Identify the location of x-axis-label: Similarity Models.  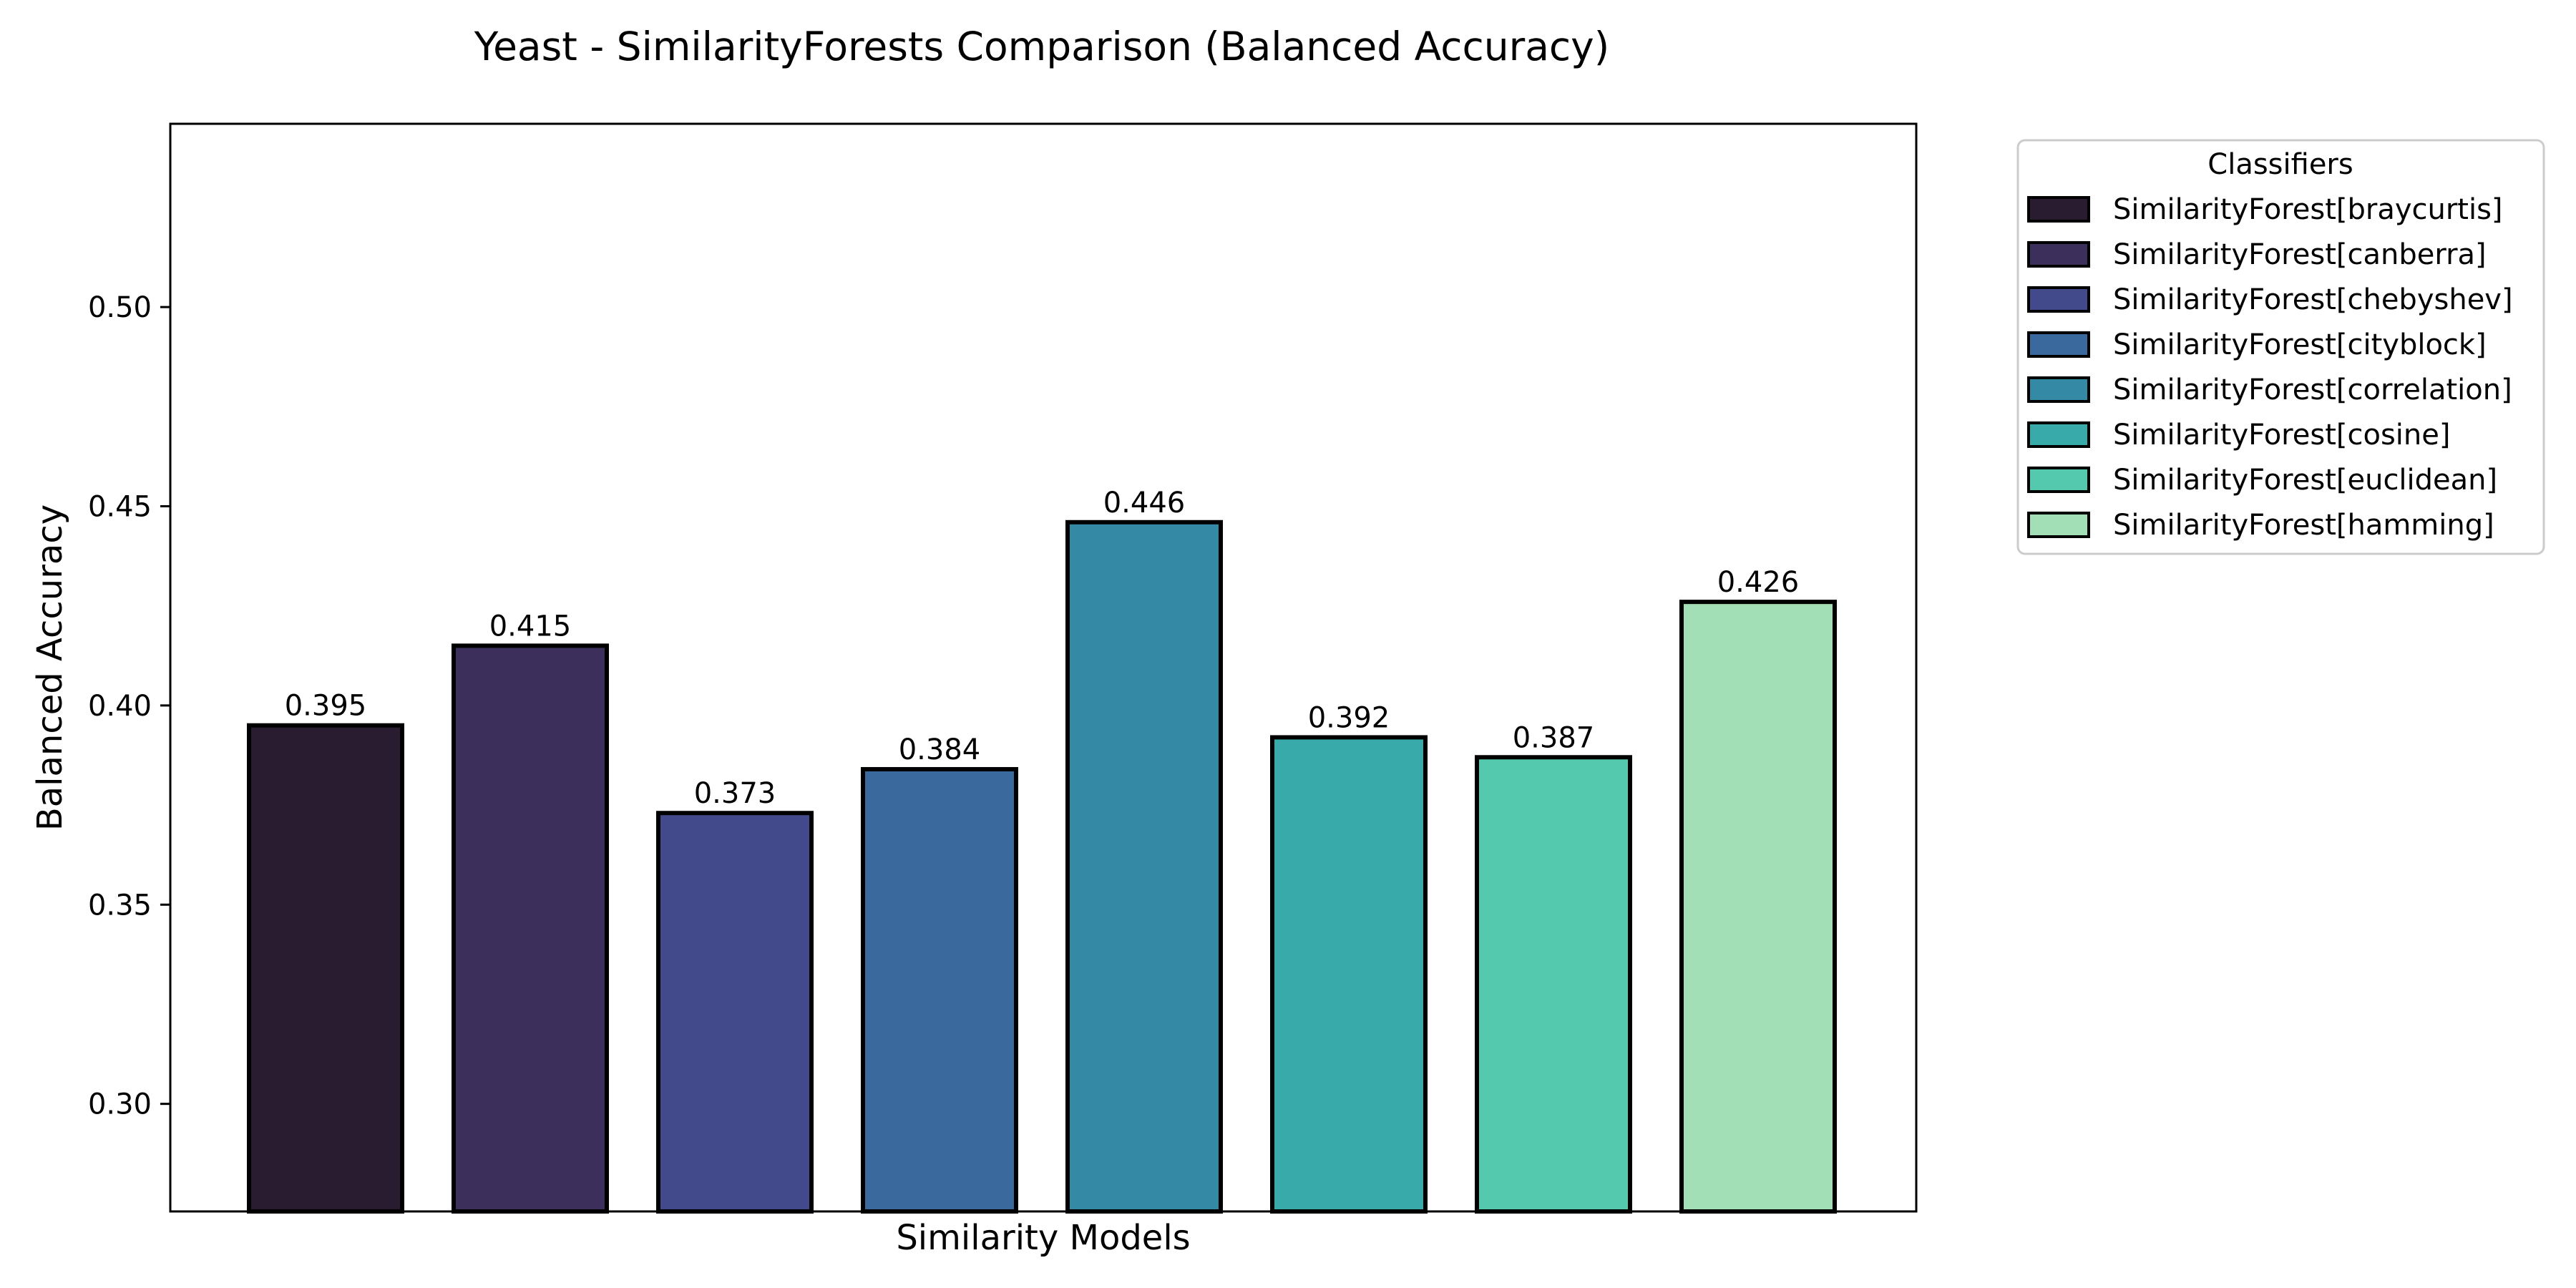
(1043, 1238).